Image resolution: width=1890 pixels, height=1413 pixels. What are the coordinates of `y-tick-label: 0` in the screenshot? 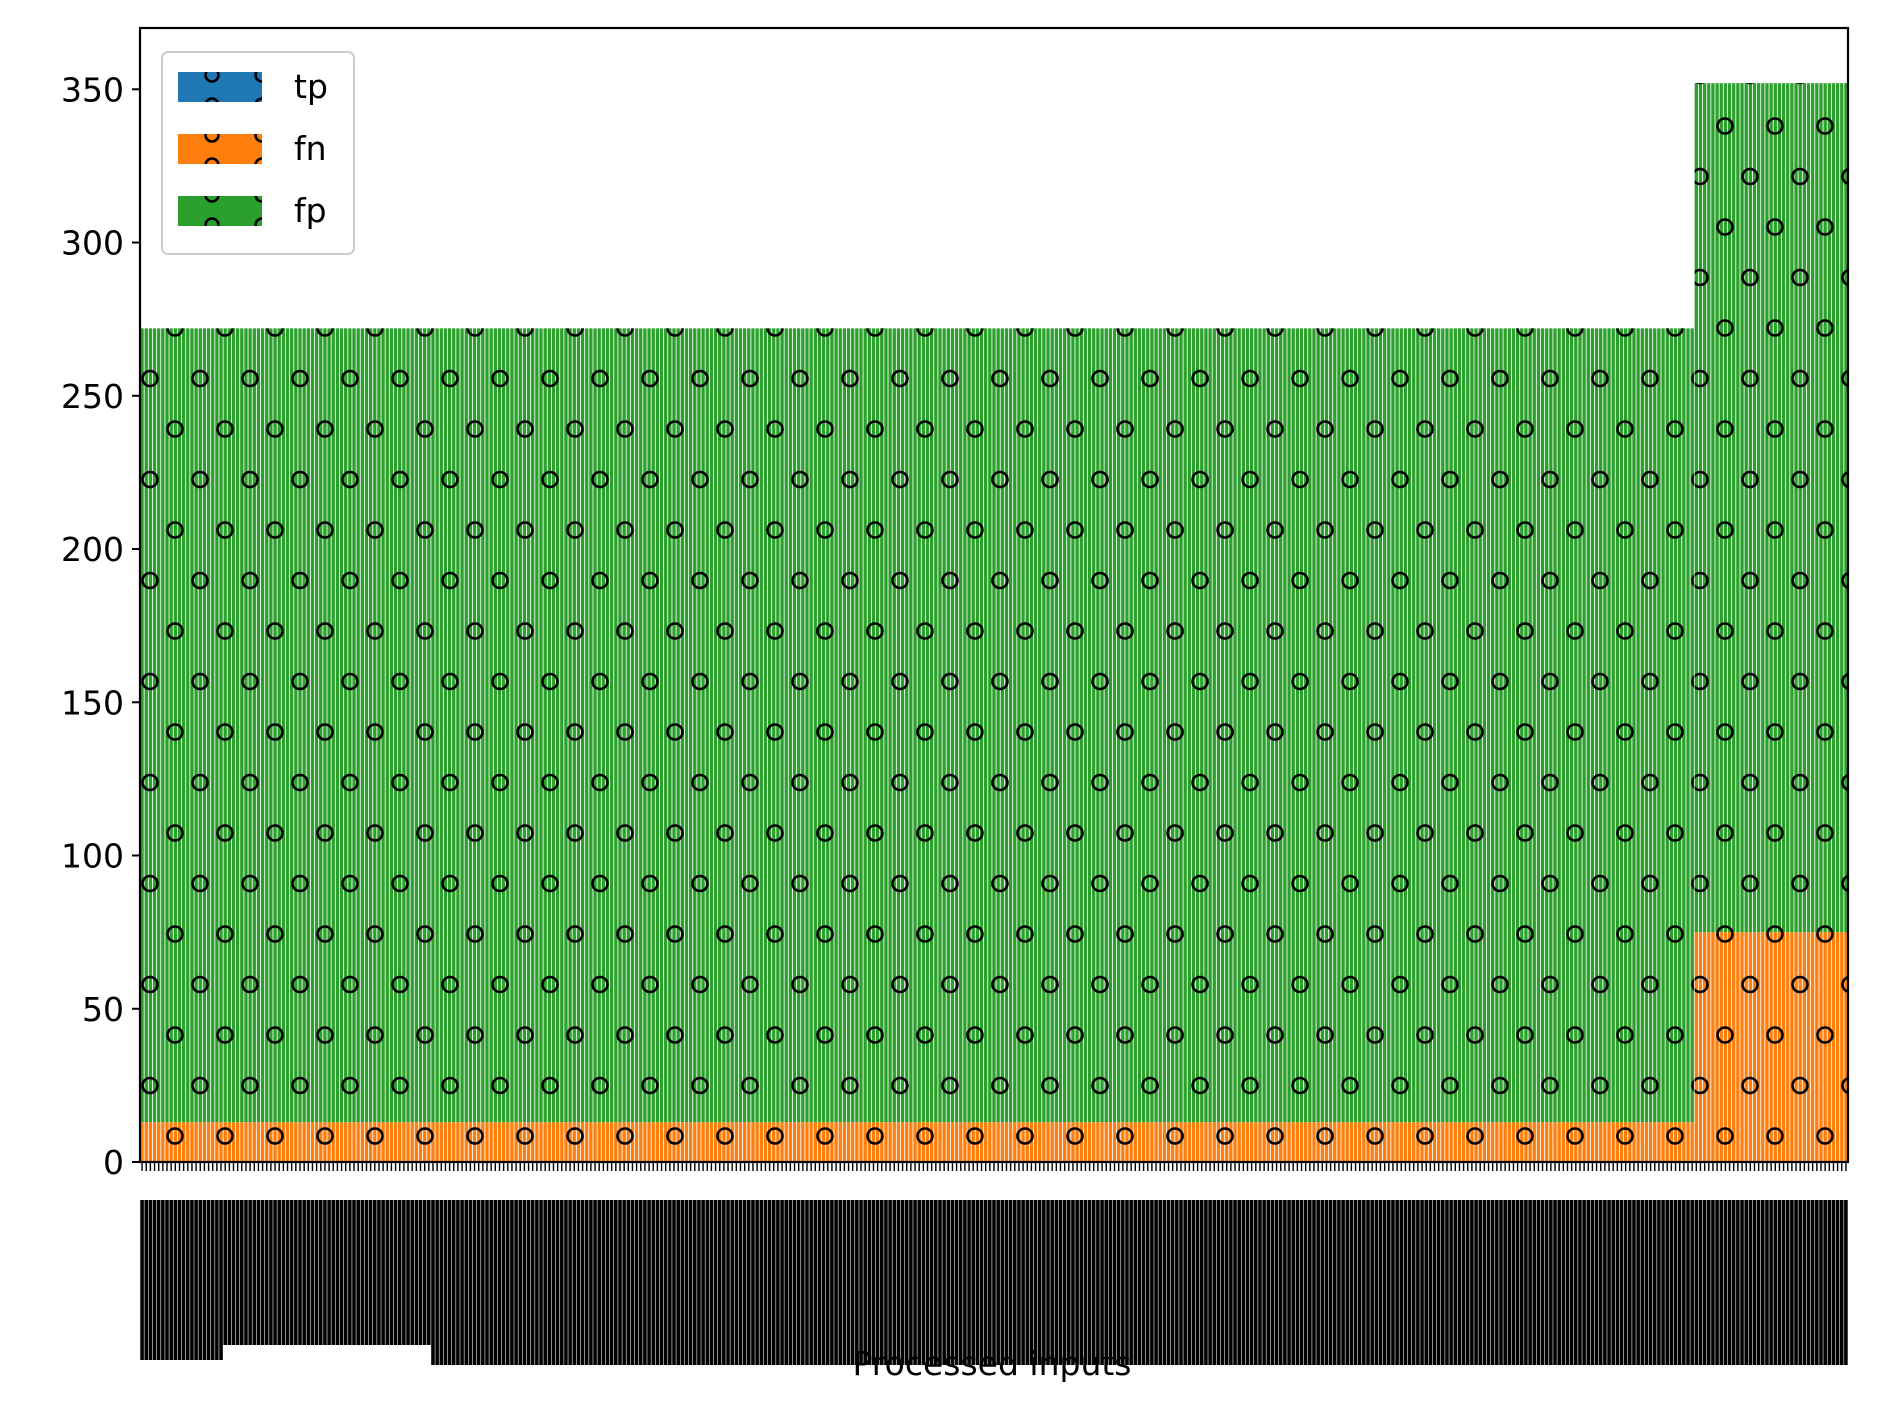 It's located at (113, 1162).